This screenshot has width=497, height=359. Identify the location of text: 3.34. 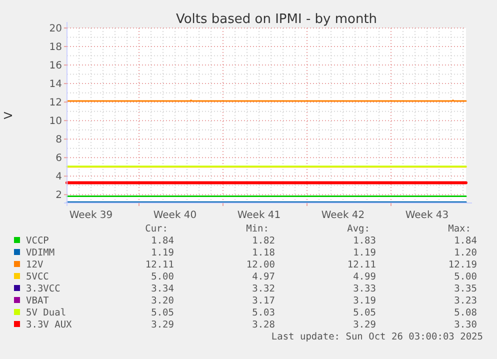
(162, 288).